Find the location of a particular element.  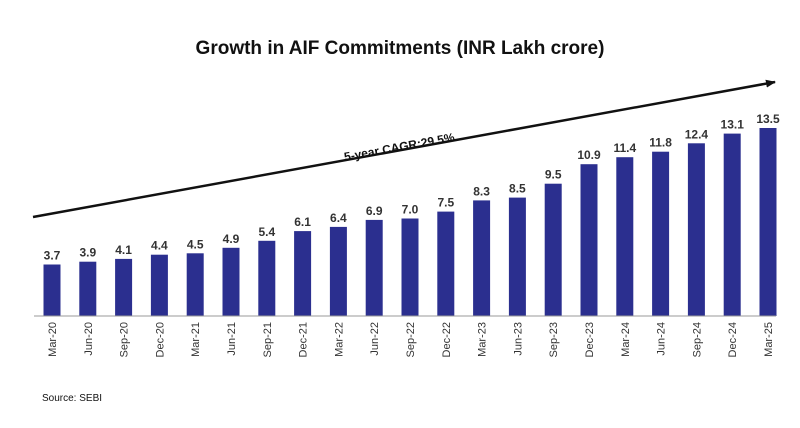

x-tick-label: Sep-21 is located at coordinates (268, 339).